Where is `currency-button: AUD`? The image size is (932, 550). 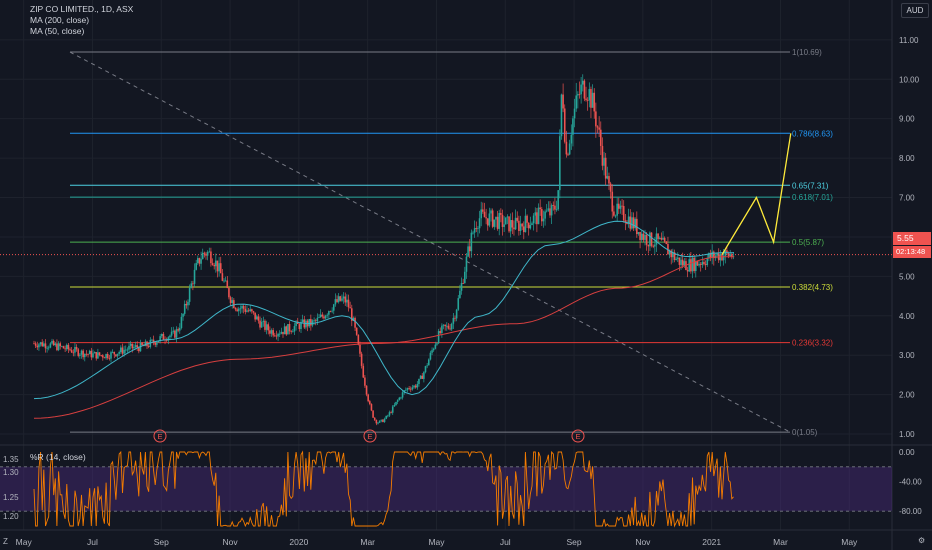 currency-button: AUD is located at coordinates (915, 10).